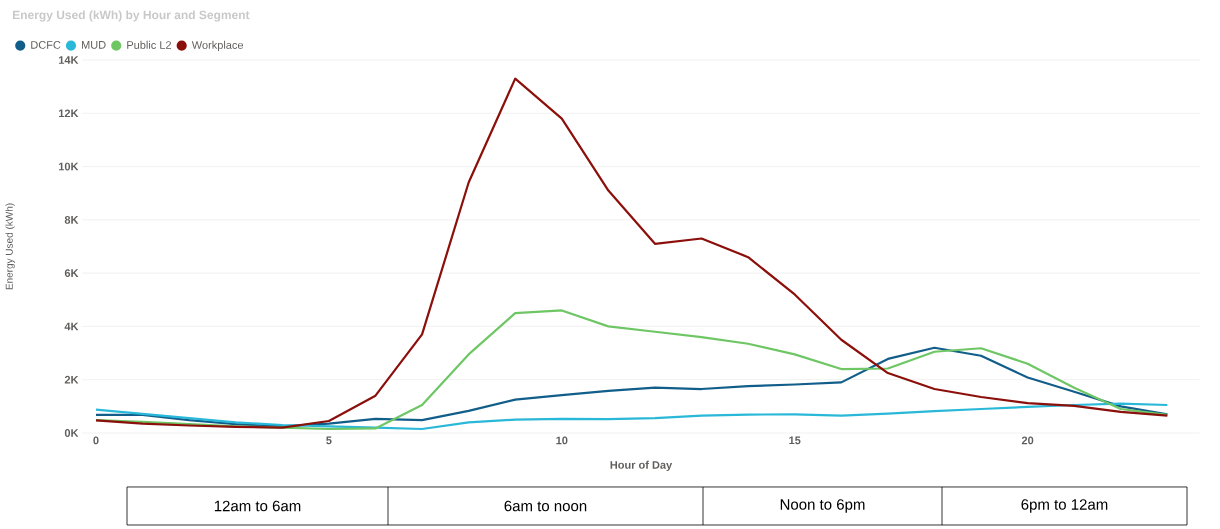 This screenshot has height=529, width=1220. What do you see at coordinates (71, 219) in the screenshot?
I see `y-tick-label: 8K` at bounding box center [71, 219].